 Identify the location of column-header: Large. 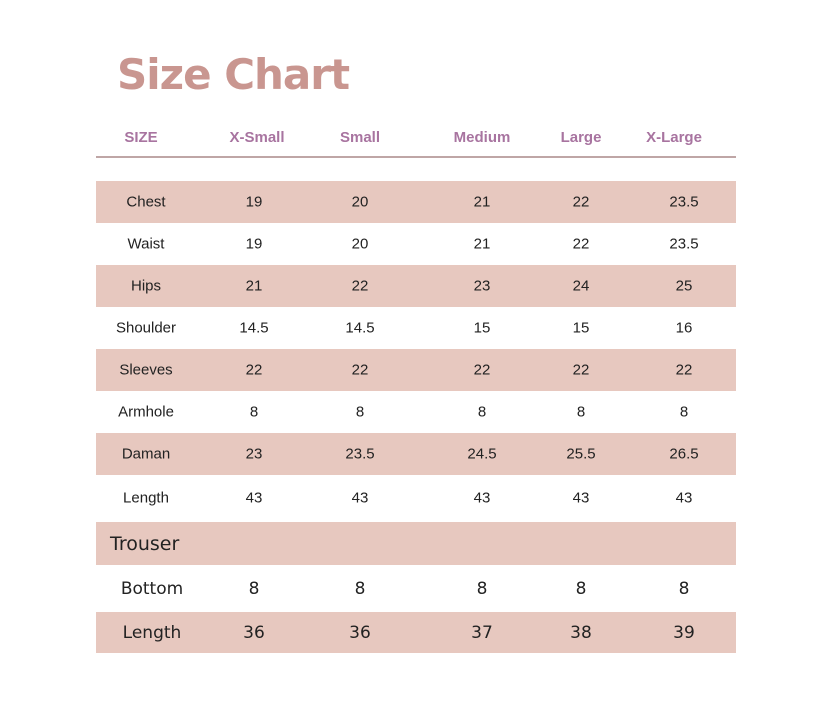
(581, 137).